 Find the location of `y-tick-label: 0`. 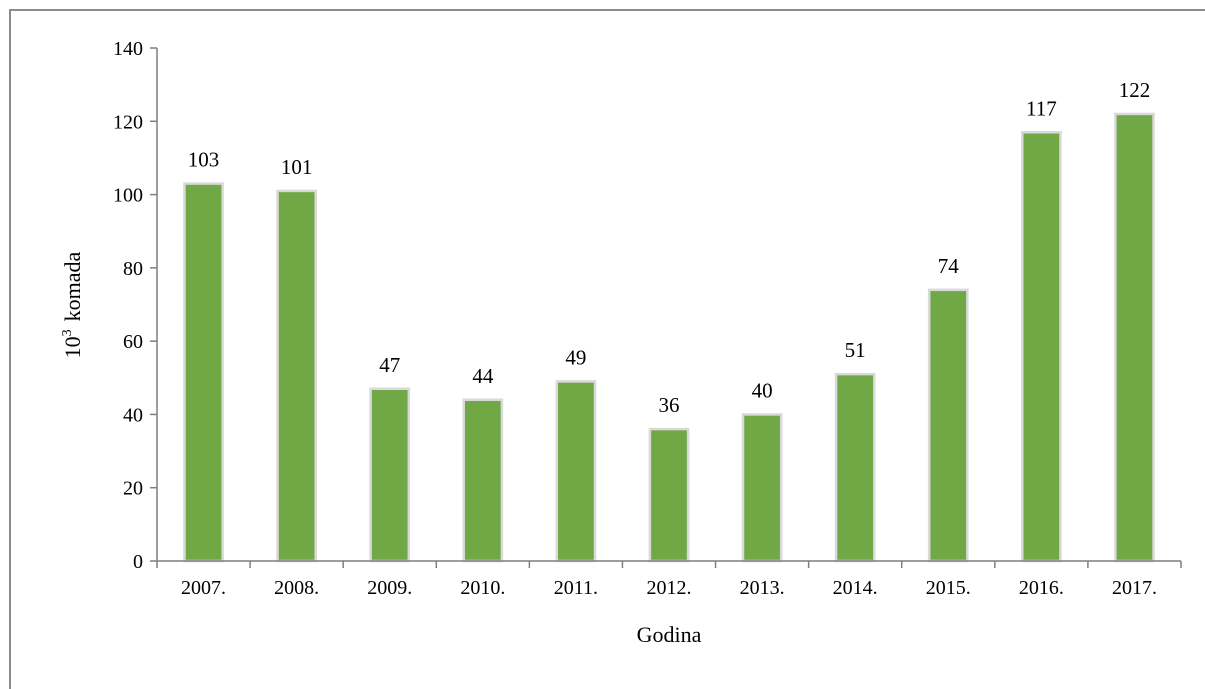

y-tick-label: 0 is located at coordinates (138, 562).